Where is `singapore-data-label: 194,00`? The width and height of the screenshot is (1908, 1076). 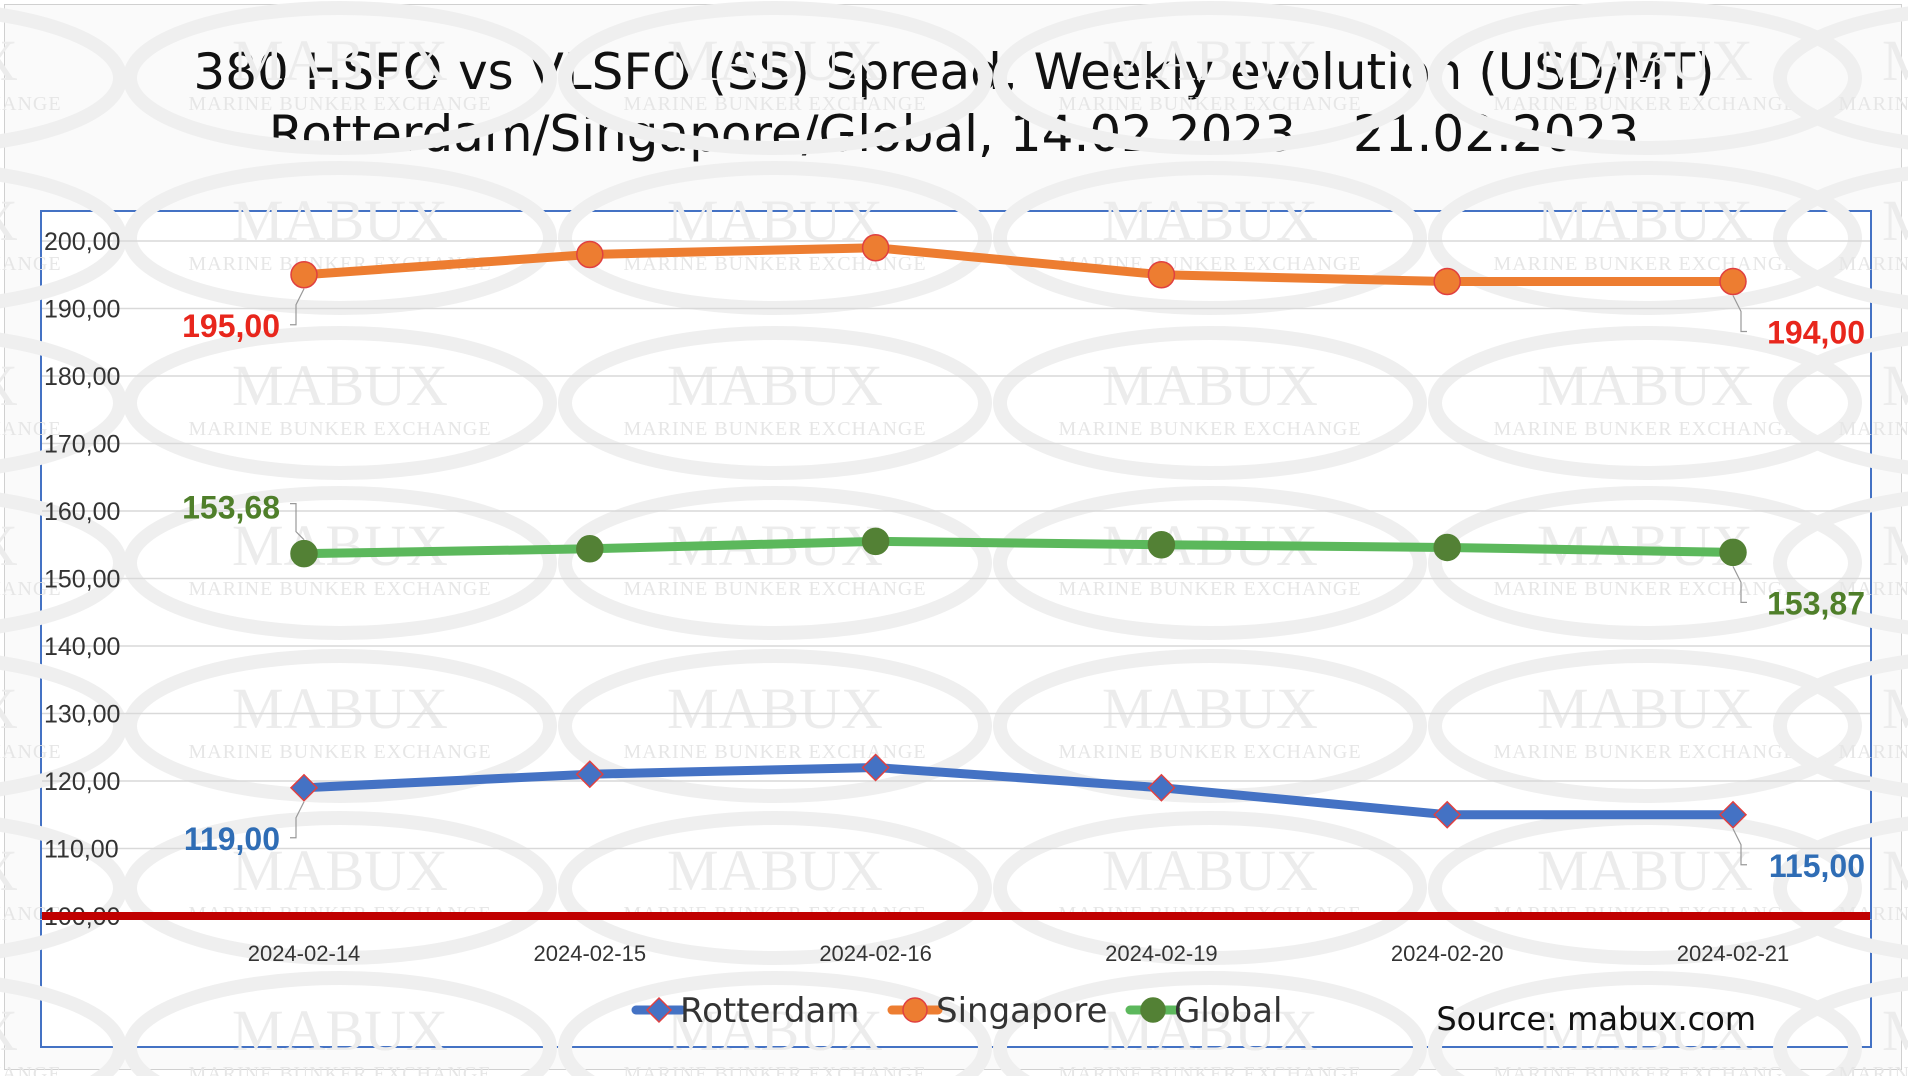 singapore-data-label: 194,00 is located at coordinates (1816, 333).